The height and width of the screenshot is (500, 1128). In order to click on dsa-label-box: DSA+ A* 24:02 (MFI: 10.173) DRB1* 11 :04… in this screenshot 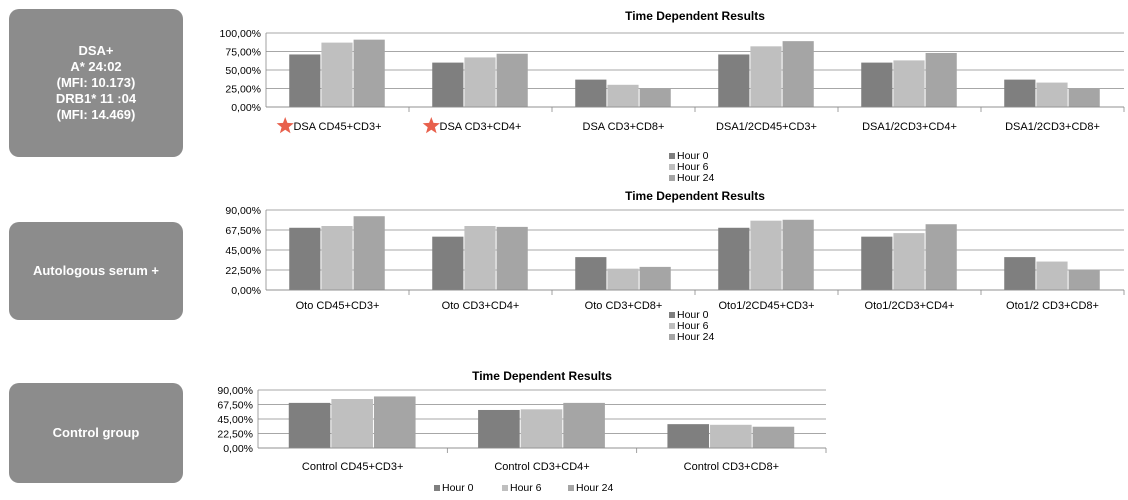, I will do `click(96, 83)`.